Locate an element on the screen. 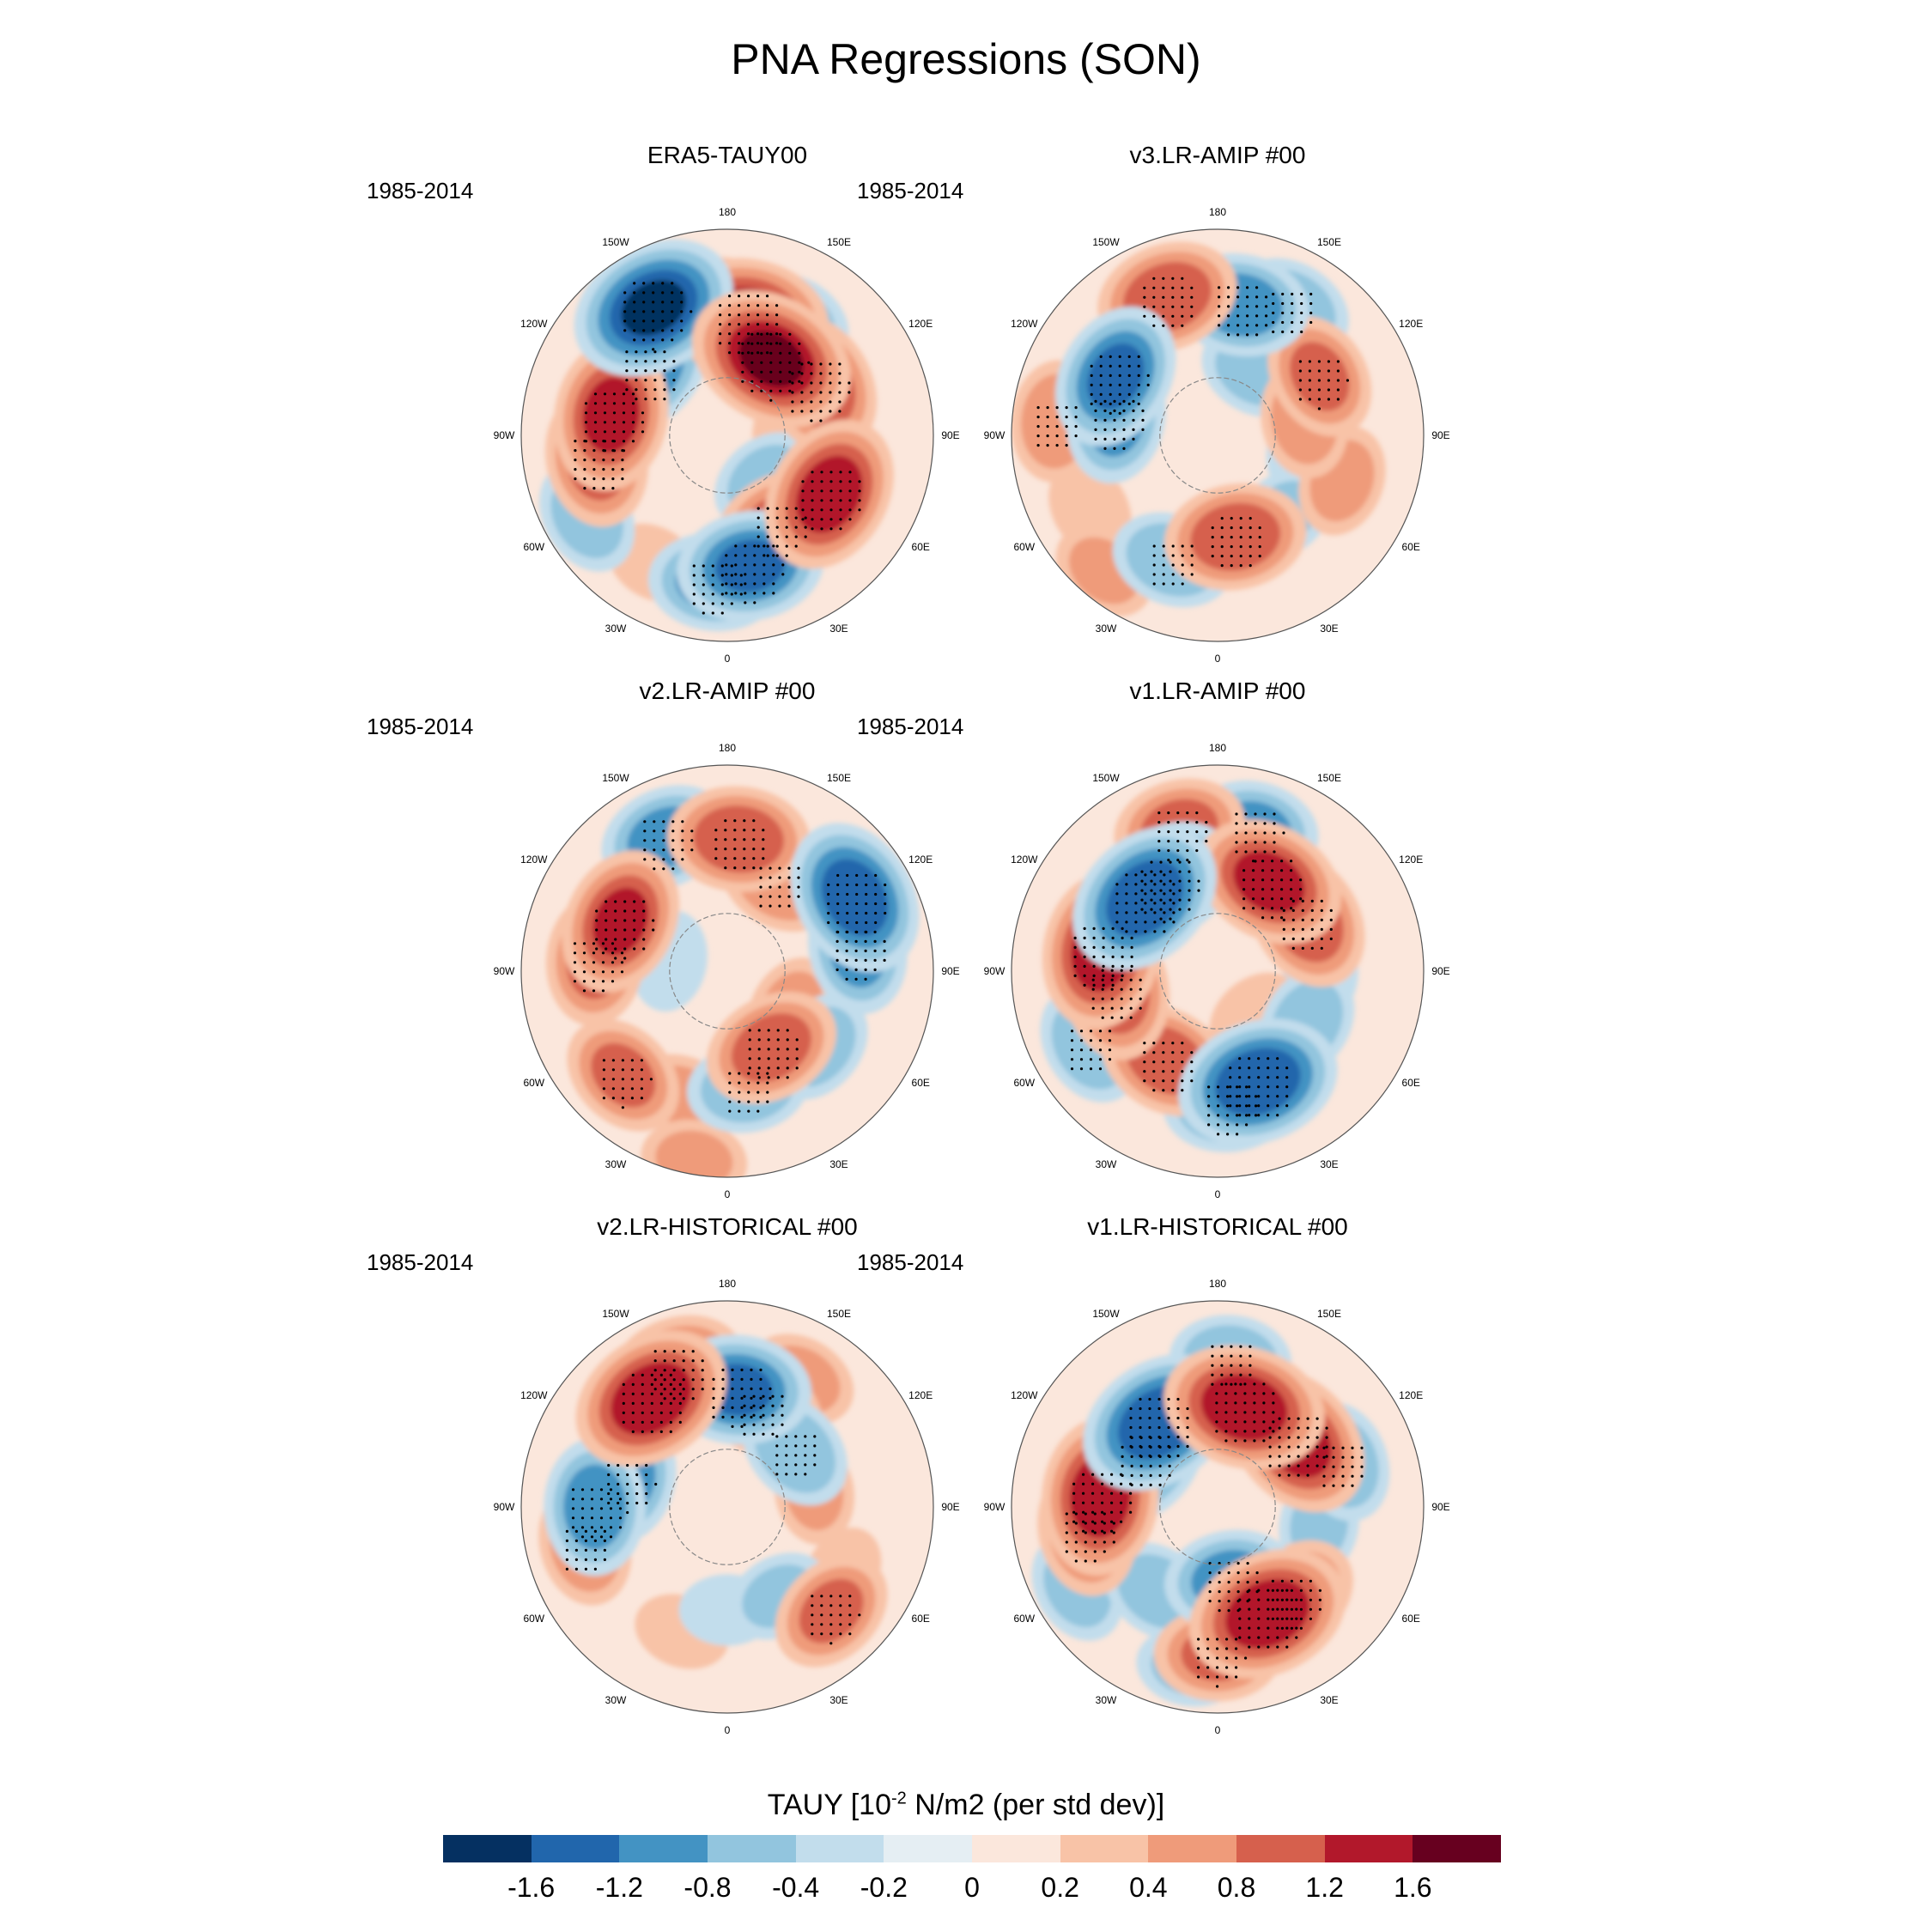 The image size is (1932, 1932). coastline is located at coordinates (1217, 435).